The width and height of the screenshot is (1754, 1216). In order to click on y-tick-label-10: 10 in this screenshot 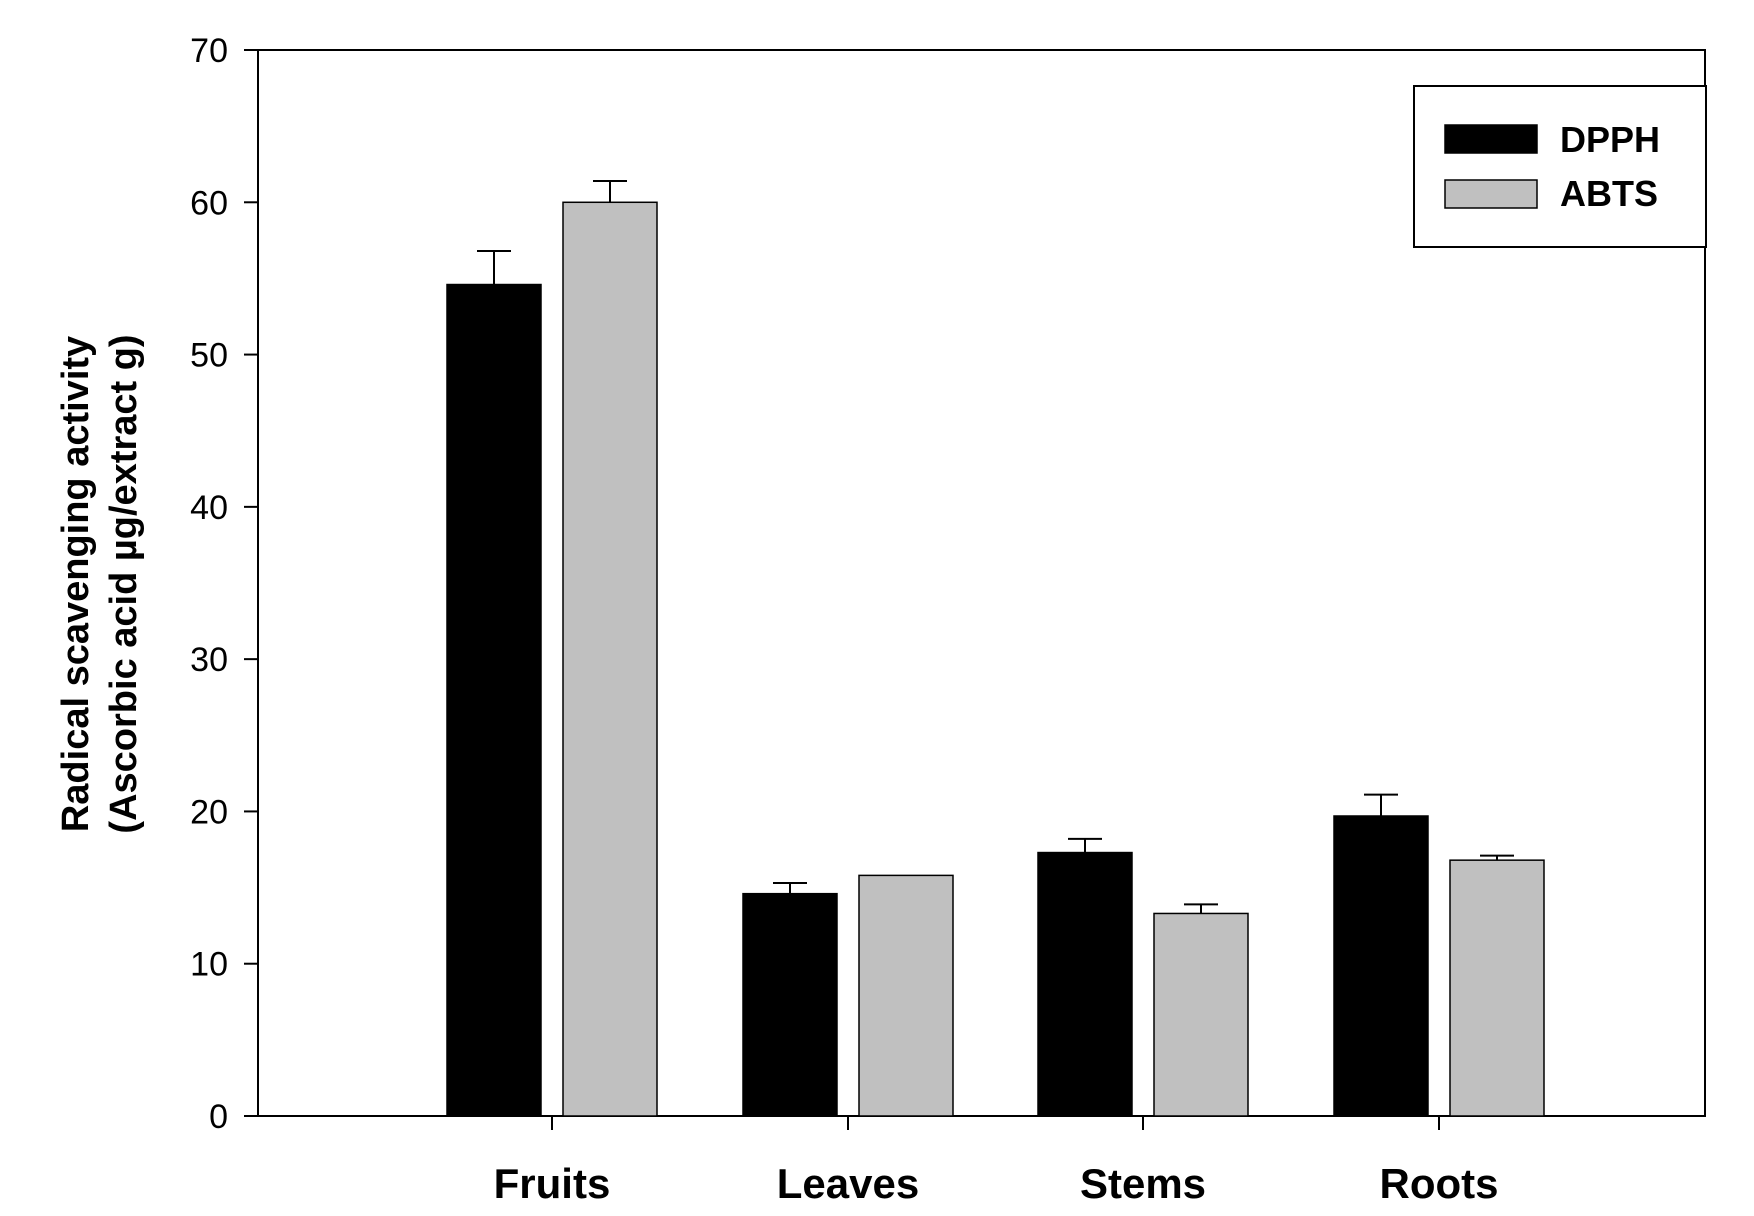, I will do `click(209, 965)`.